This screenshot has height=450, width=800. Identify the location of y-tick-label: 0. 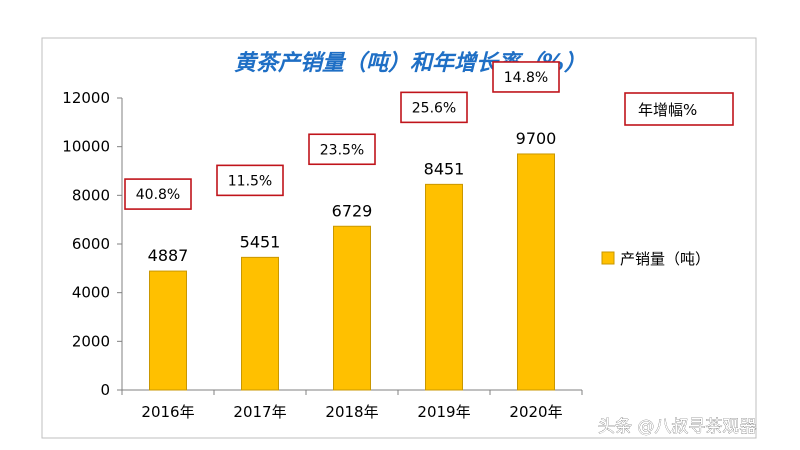
(105, 390).